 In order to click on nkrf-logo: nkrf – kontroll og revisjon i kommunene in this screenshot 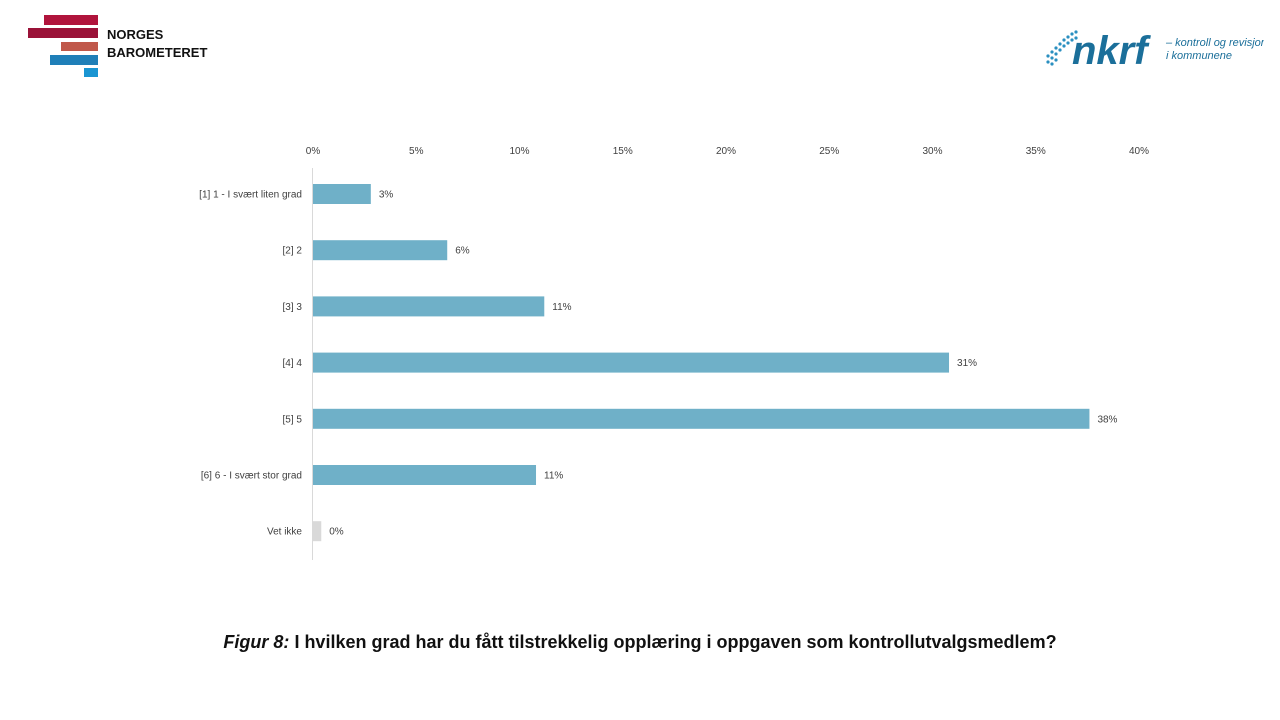, I will do `click(1155, 50)`.